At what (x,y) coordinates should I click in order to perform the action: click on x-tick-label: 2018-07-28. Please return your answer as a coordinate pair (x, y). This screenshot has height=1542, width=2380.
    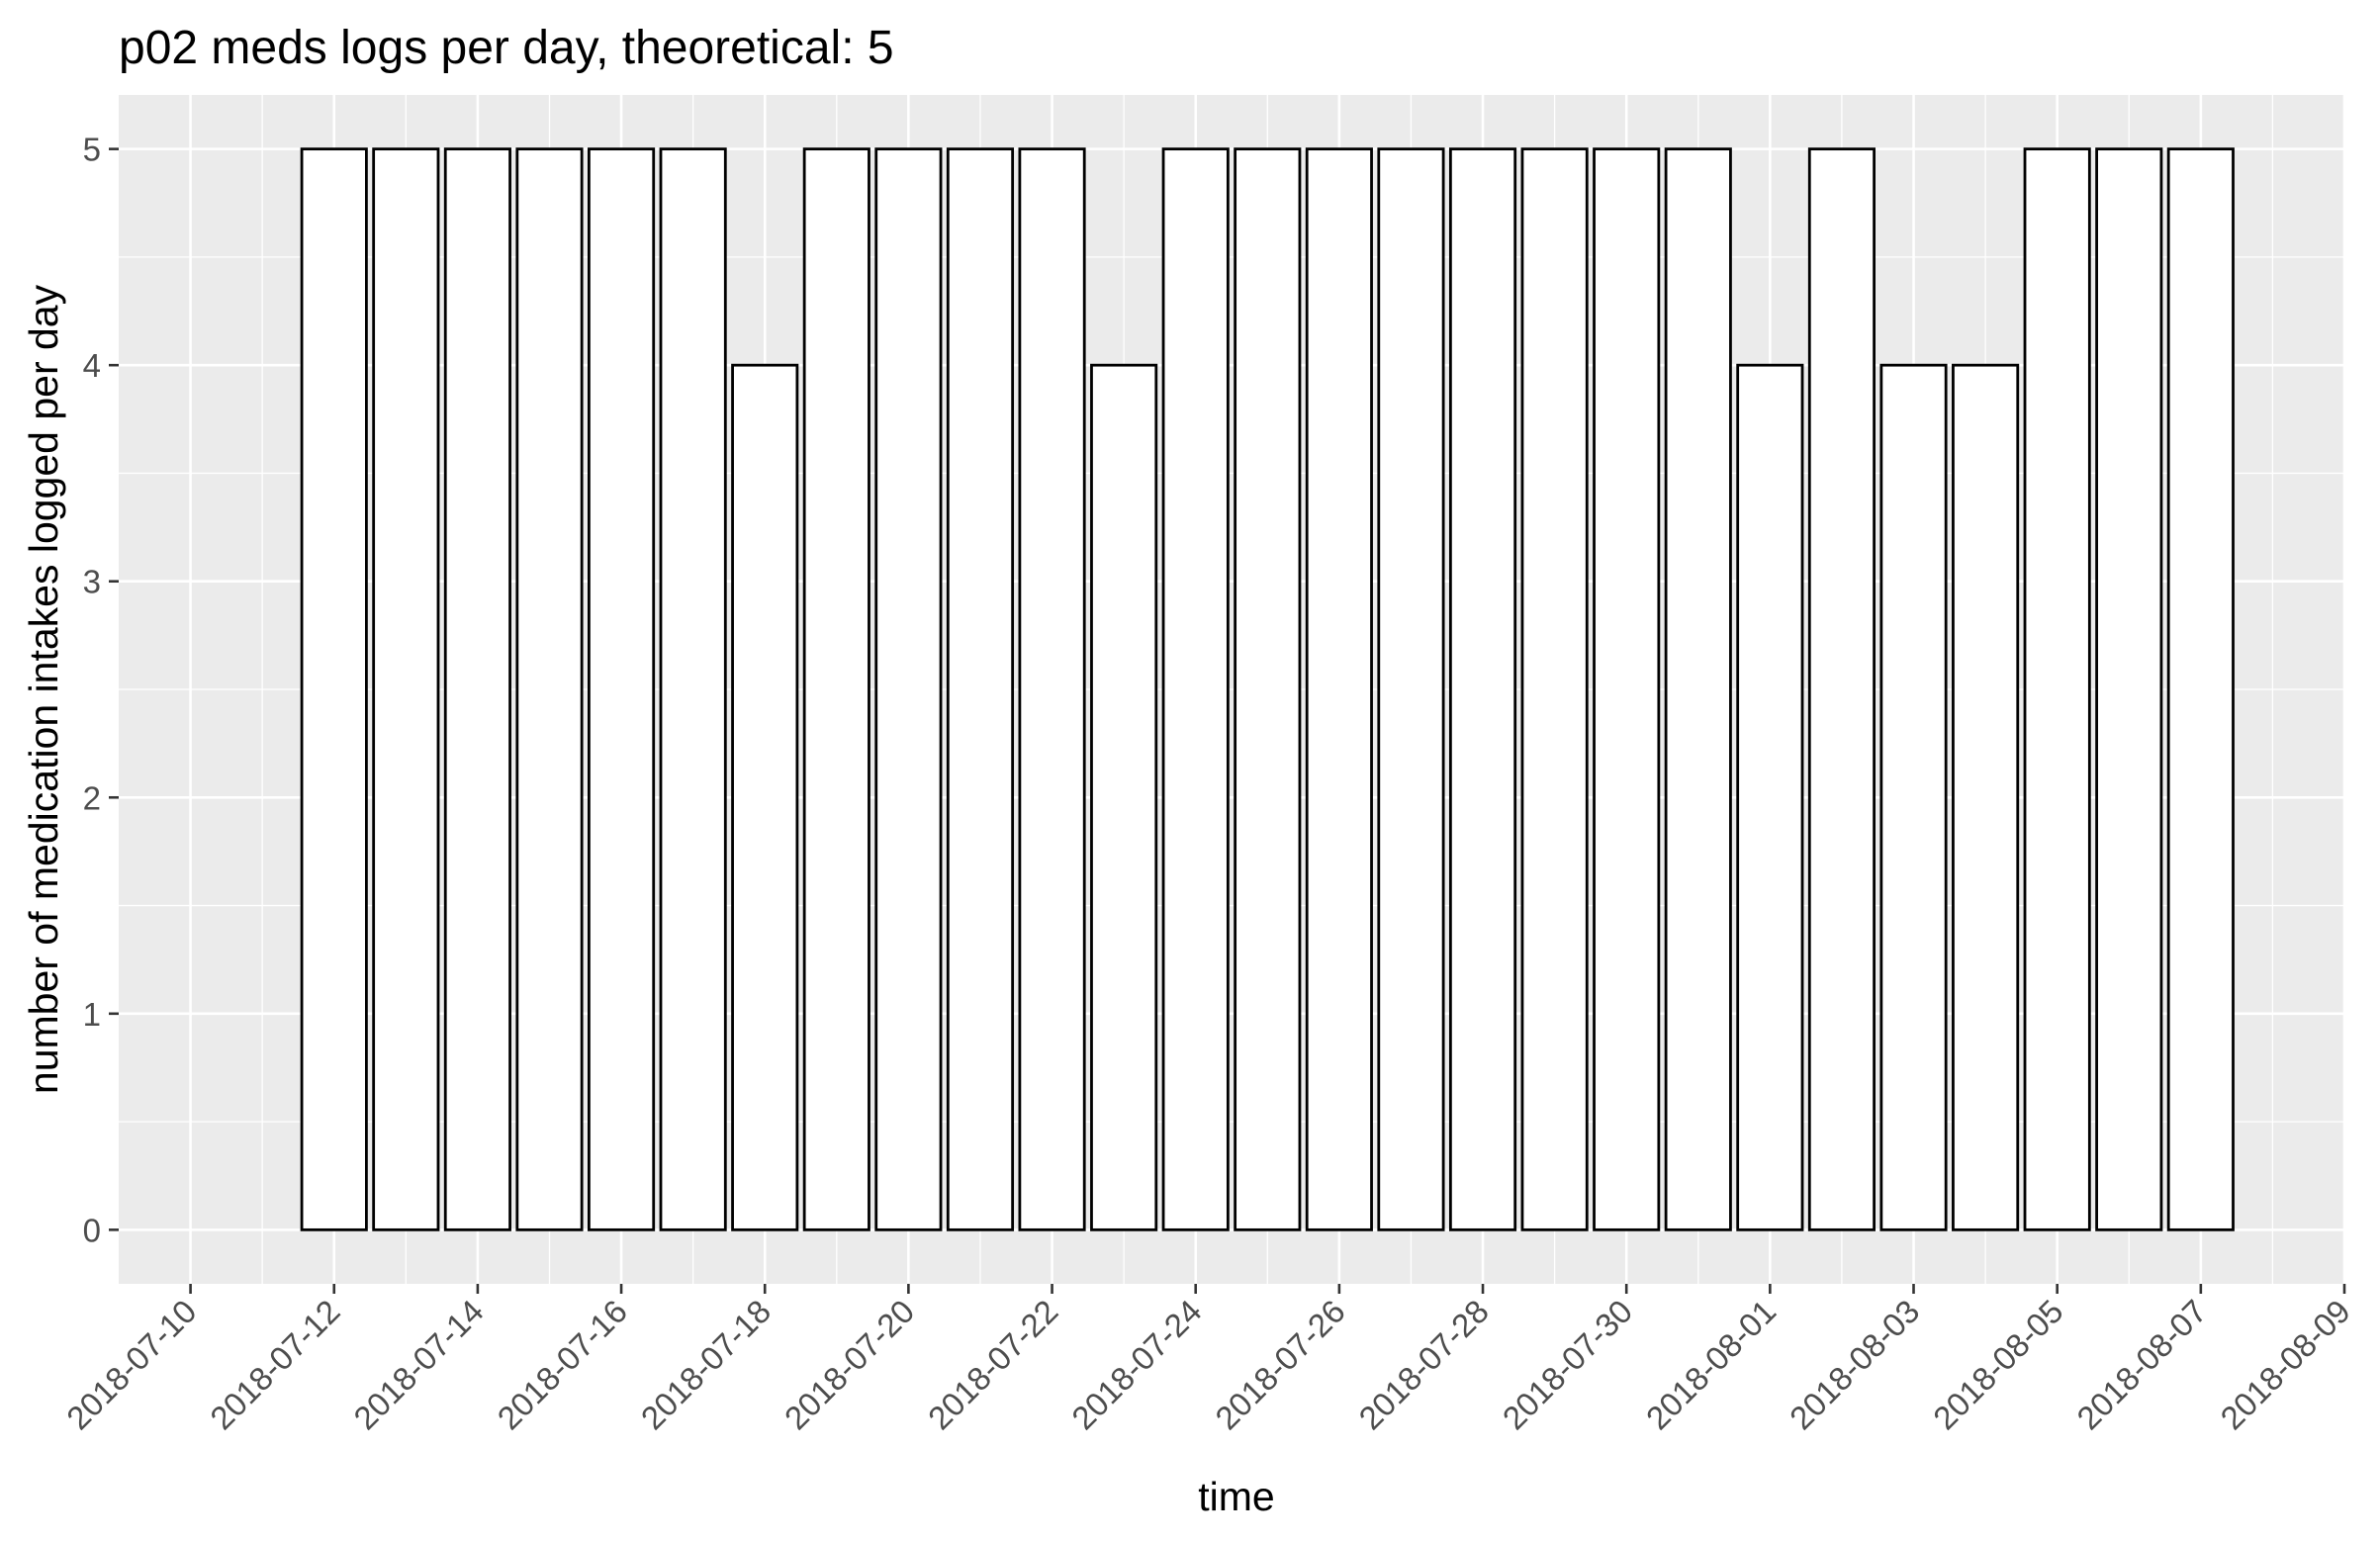
    Looking at the image, I should click on (1423, 1365).